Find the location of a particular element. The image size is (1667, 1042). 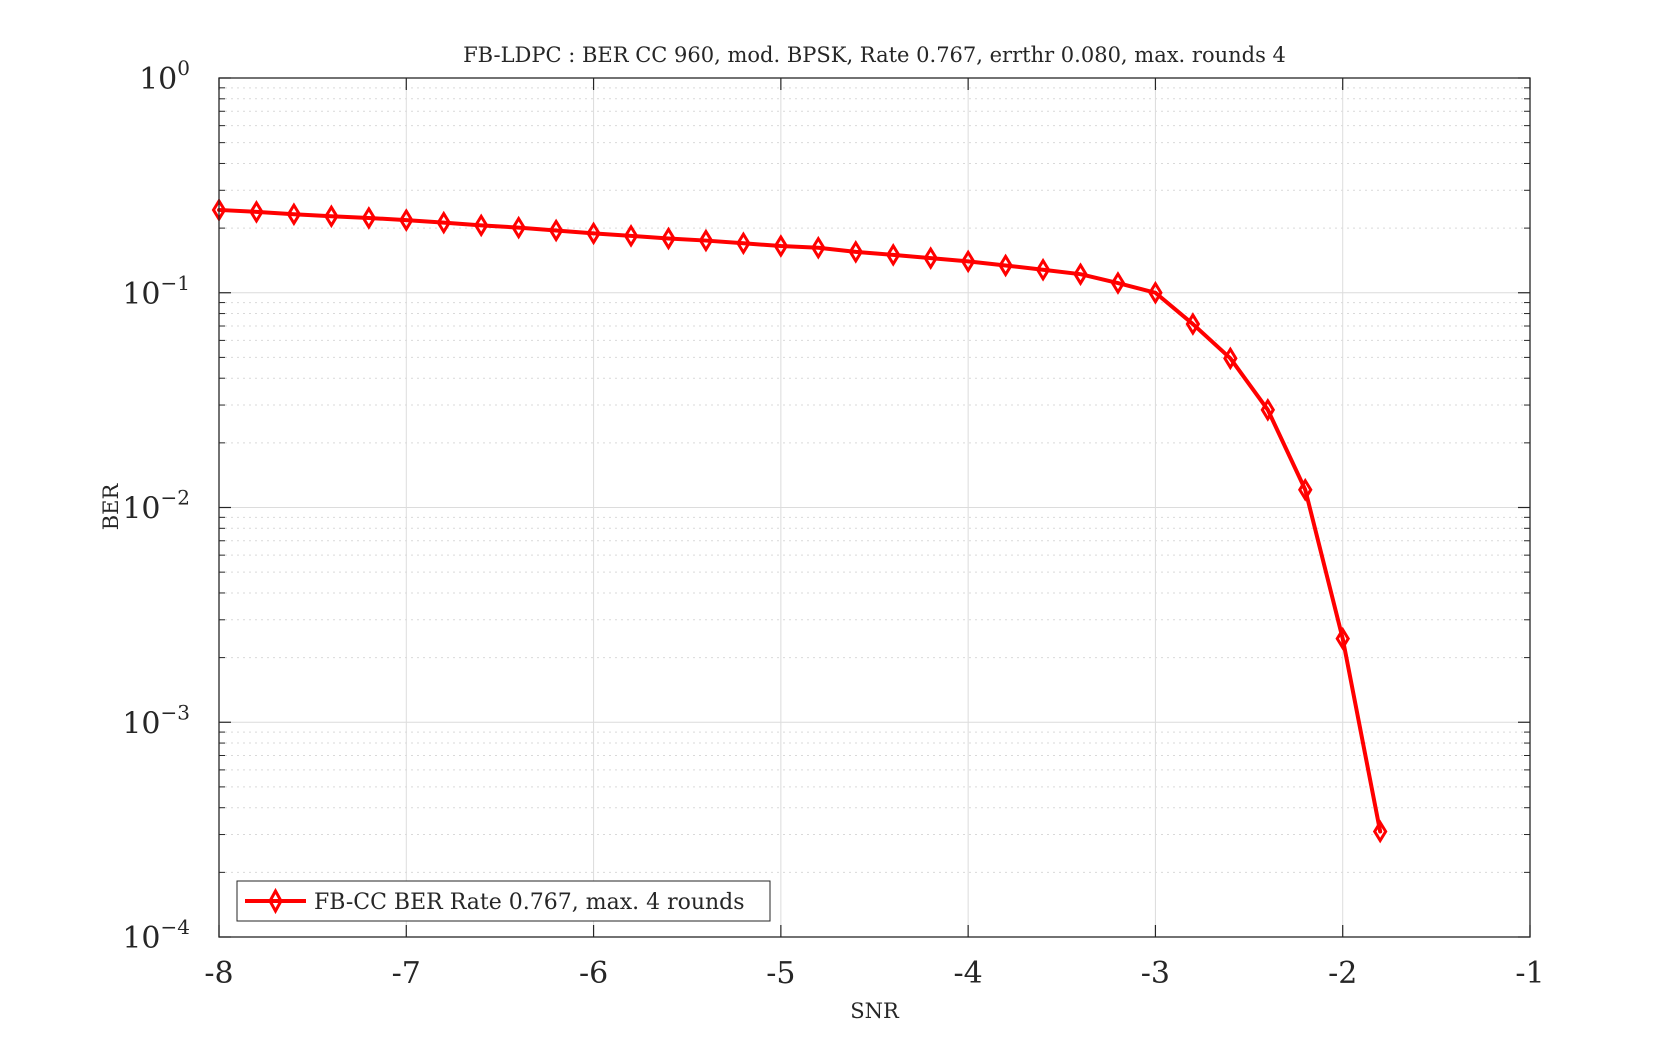

y-tick-labels: 10⁰ 10⁻¹ 10⁻² 10⁻³ 10⁻⁴ is located at coordinates (156, 506).